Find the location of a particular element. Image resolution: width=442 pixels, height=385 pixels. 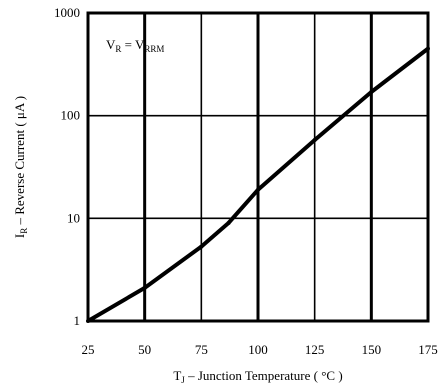

y-label-main: I is located at coordinates (19, 236).